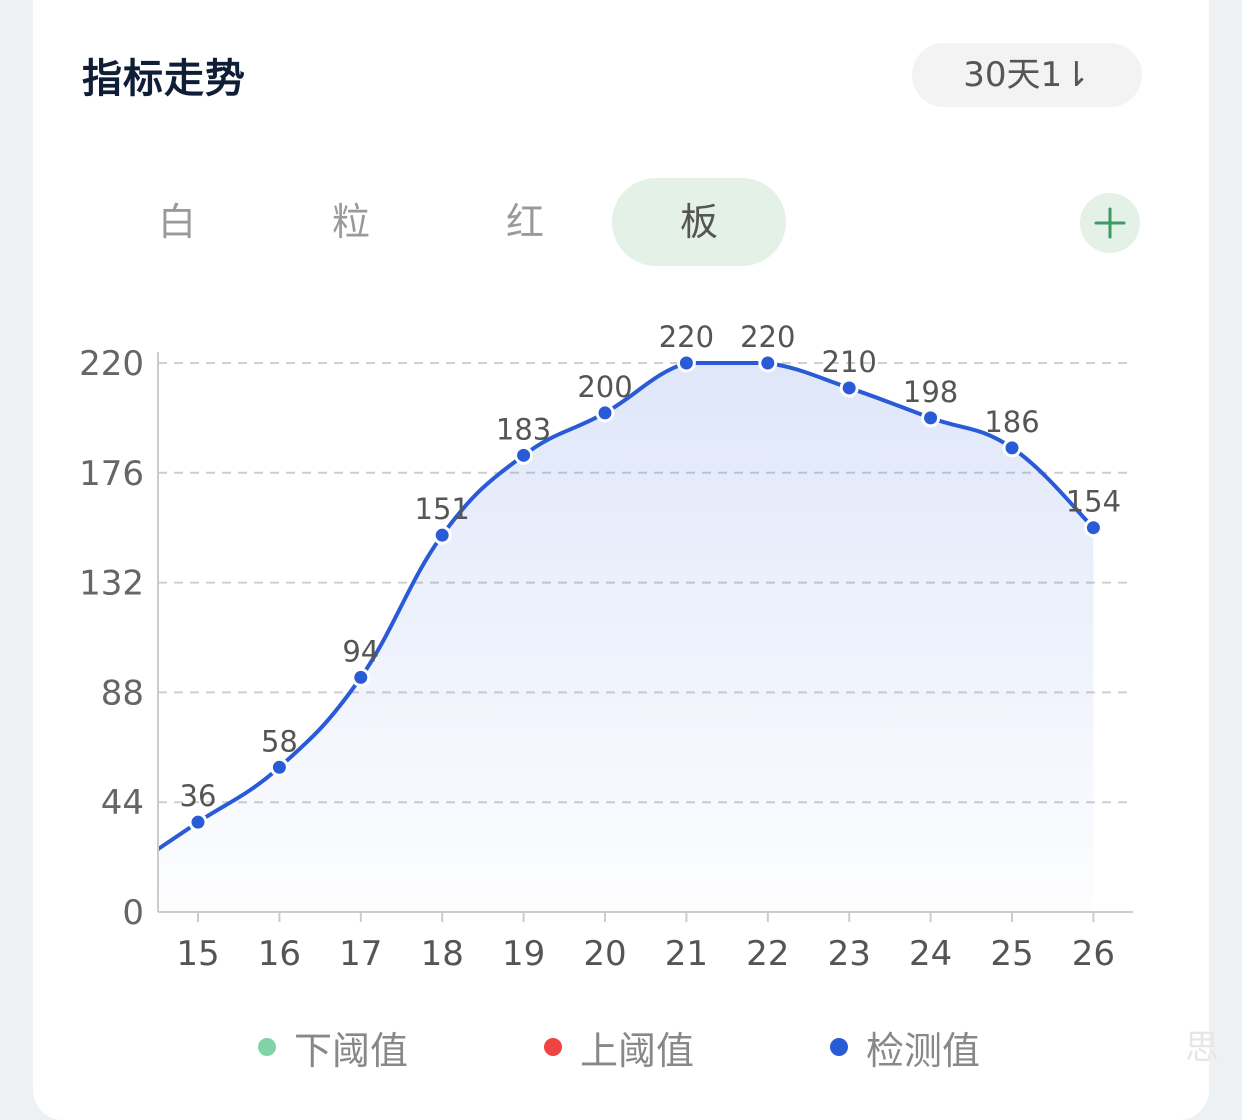  Describe the element at coordinates (351, 1050) in the screenshot. I see `legend-label-lower: 下阈值` at that location.